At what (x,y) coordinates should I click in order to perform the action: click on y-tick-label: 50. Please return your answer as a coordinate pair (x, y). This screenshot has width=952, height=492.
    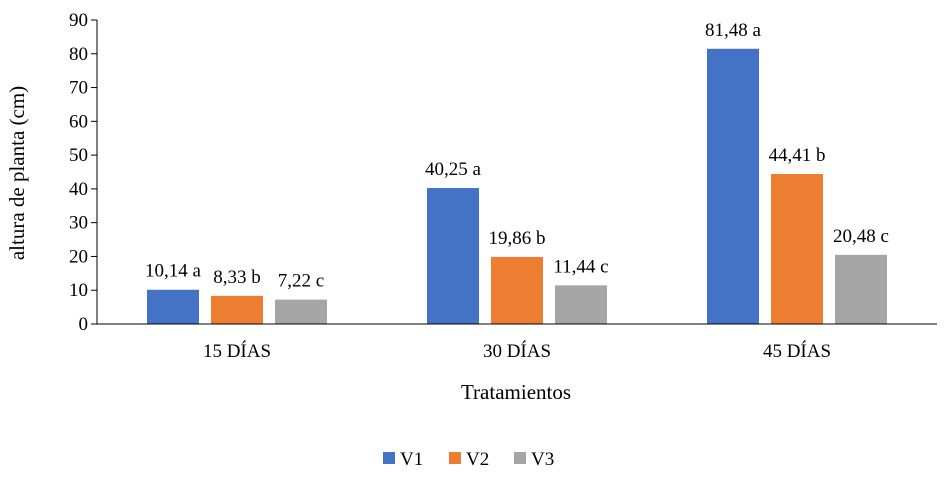
    Looking at the image, I should click on (78, 155).